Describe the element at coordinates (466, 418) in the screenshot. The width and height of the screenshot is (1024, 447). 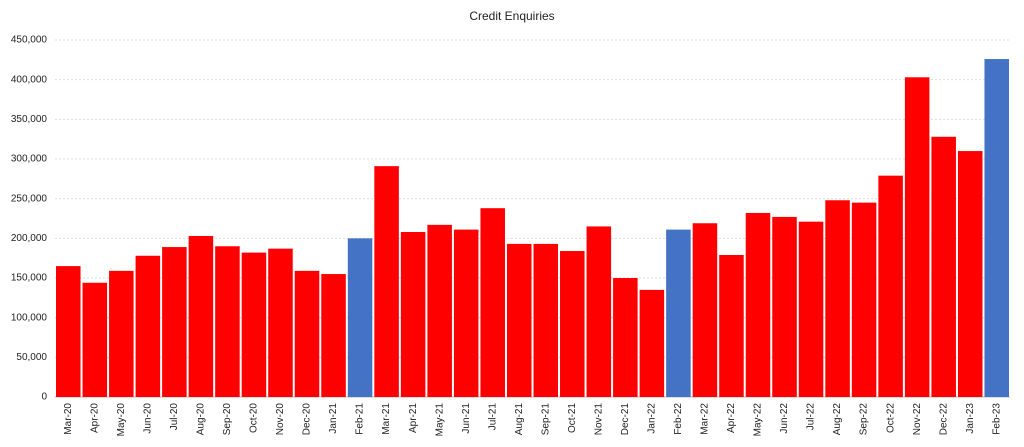
I see `x-tick-label: Jun-21` at that location.